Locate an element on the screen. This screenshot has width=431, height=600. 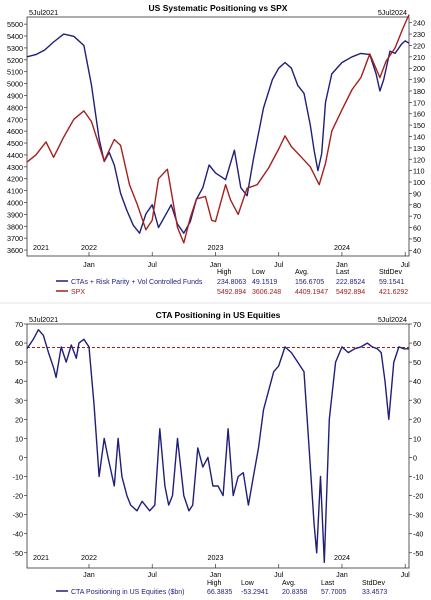
chart-2-ytick-left-label: -30 is located at coordinates (18, 515).